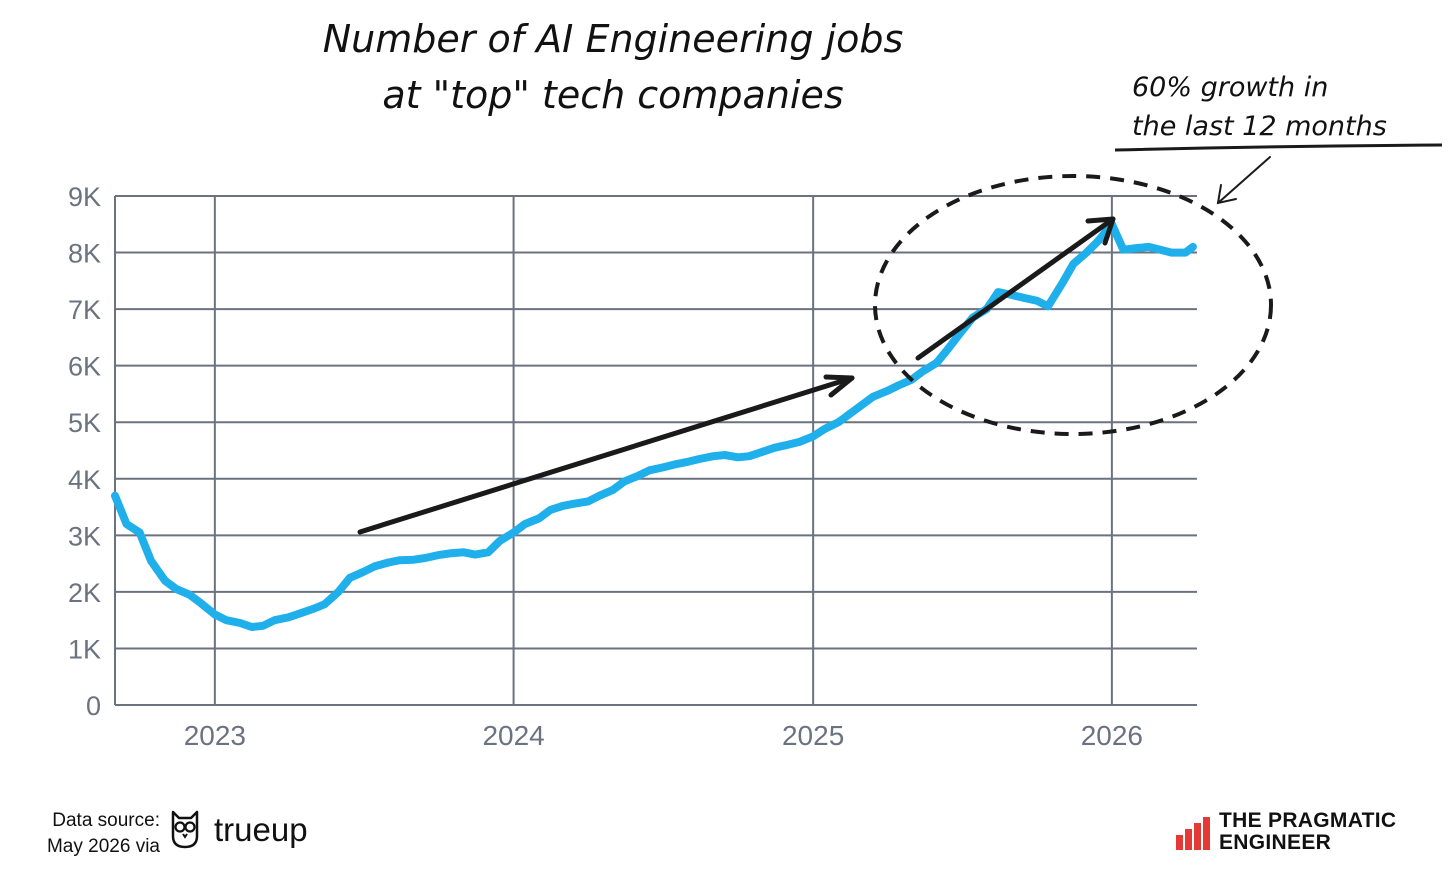 This screenshot has height=869, width=1456. I want to click on bar-chart-logo-icon, so click(1193, 835).